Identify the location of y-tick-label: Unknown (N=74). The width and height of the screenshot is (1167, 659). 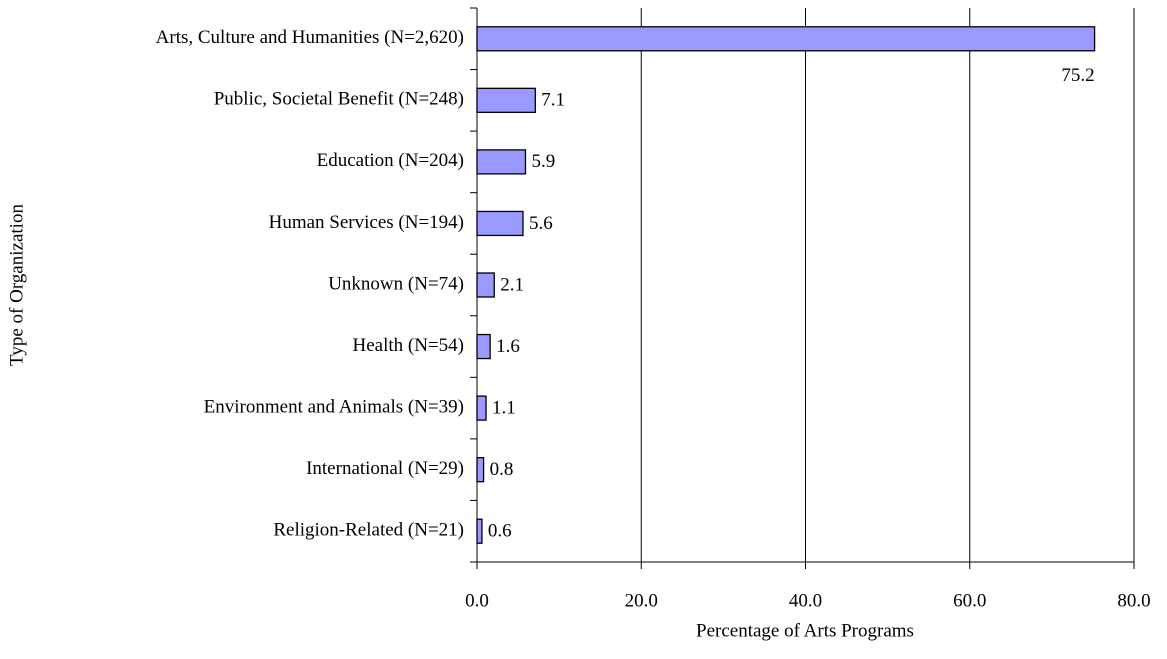
(396, 283).